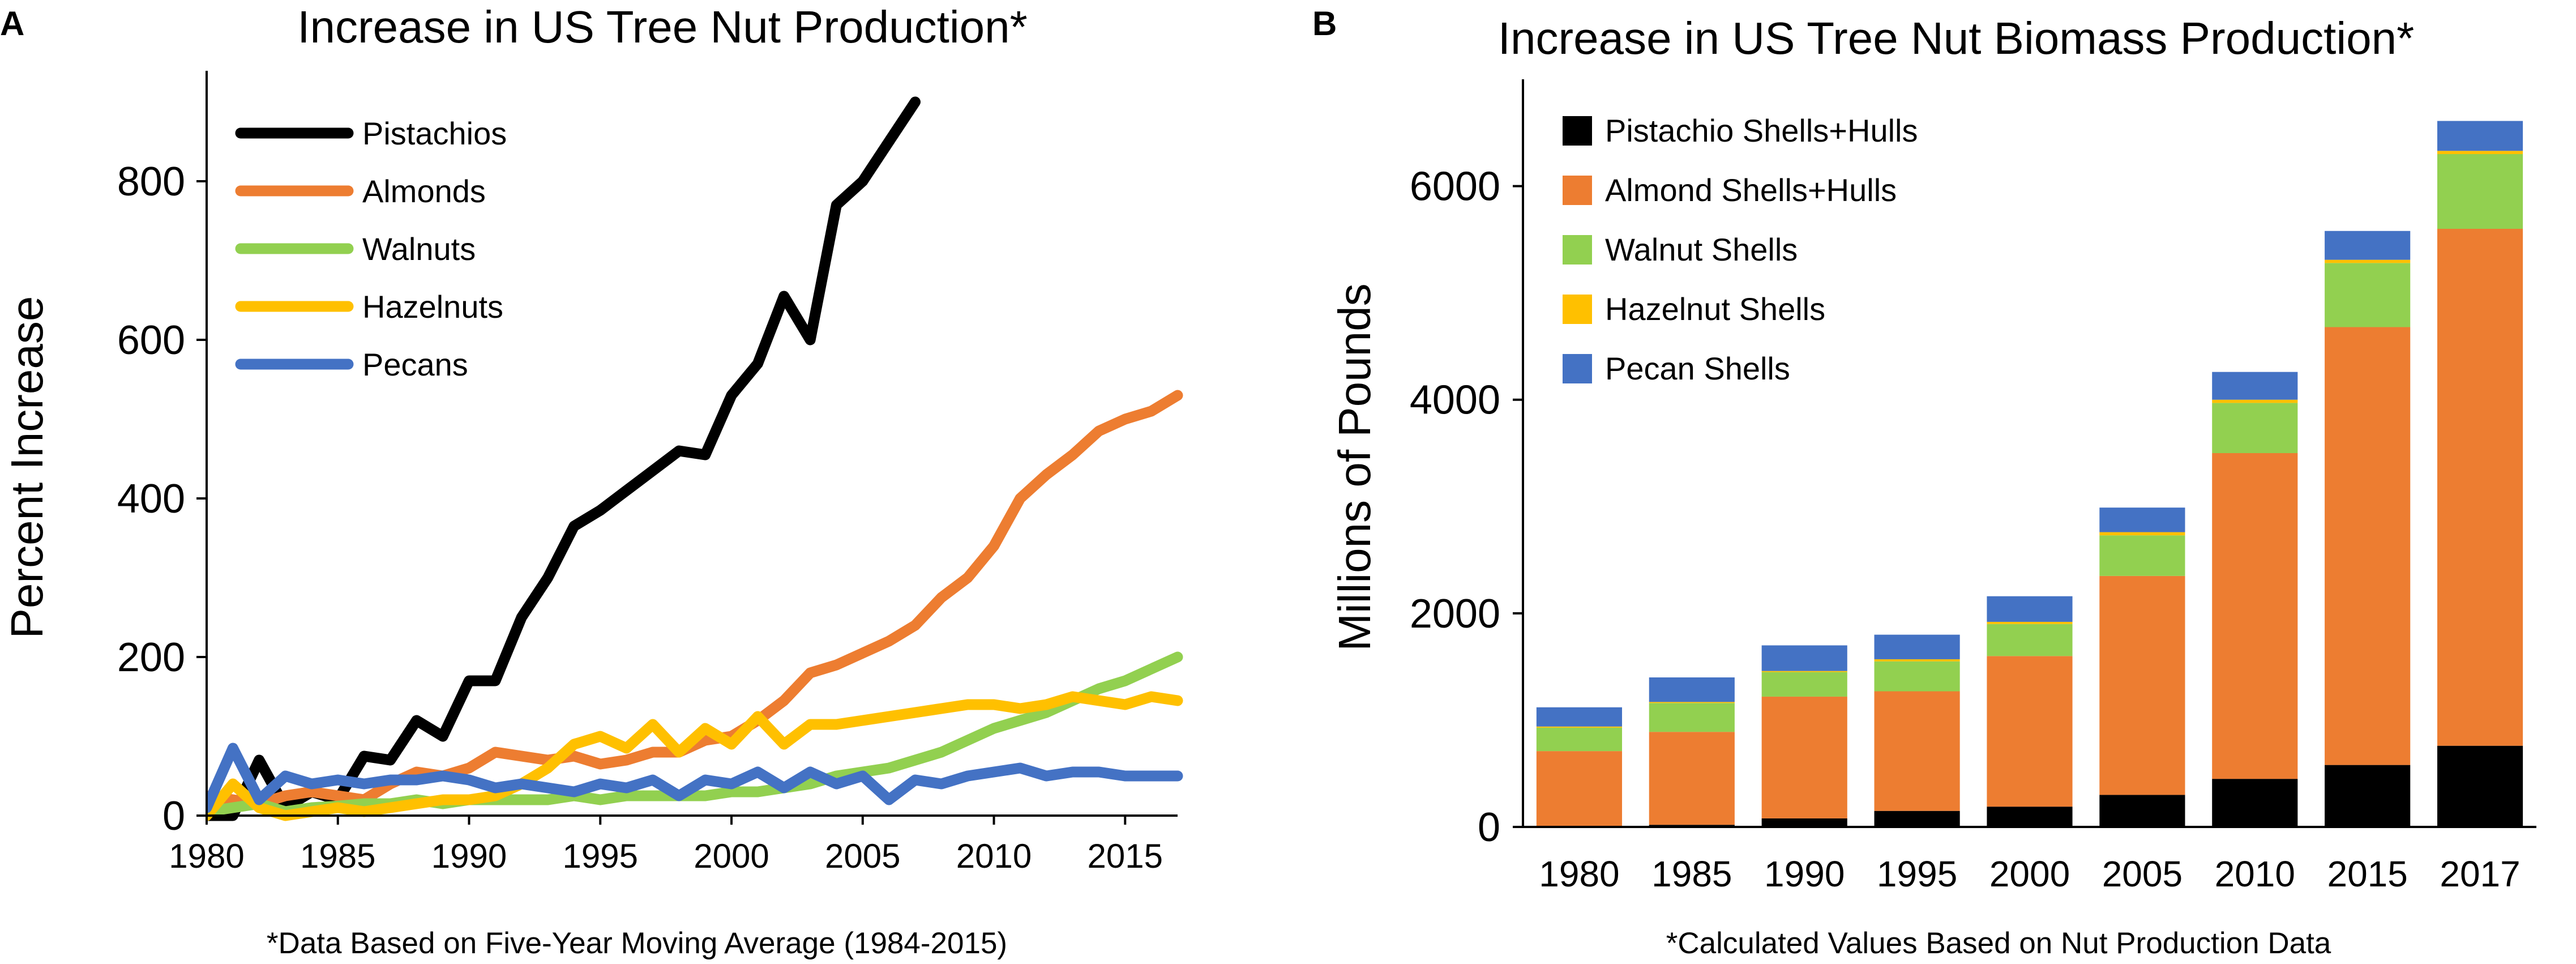 This screenshot has width=2576, height=964. What do you see at coordinates (2255, 616) in the screenshot?
I see `bar-almond-shells-hulls-2010` at bounding box center [2255, 616].